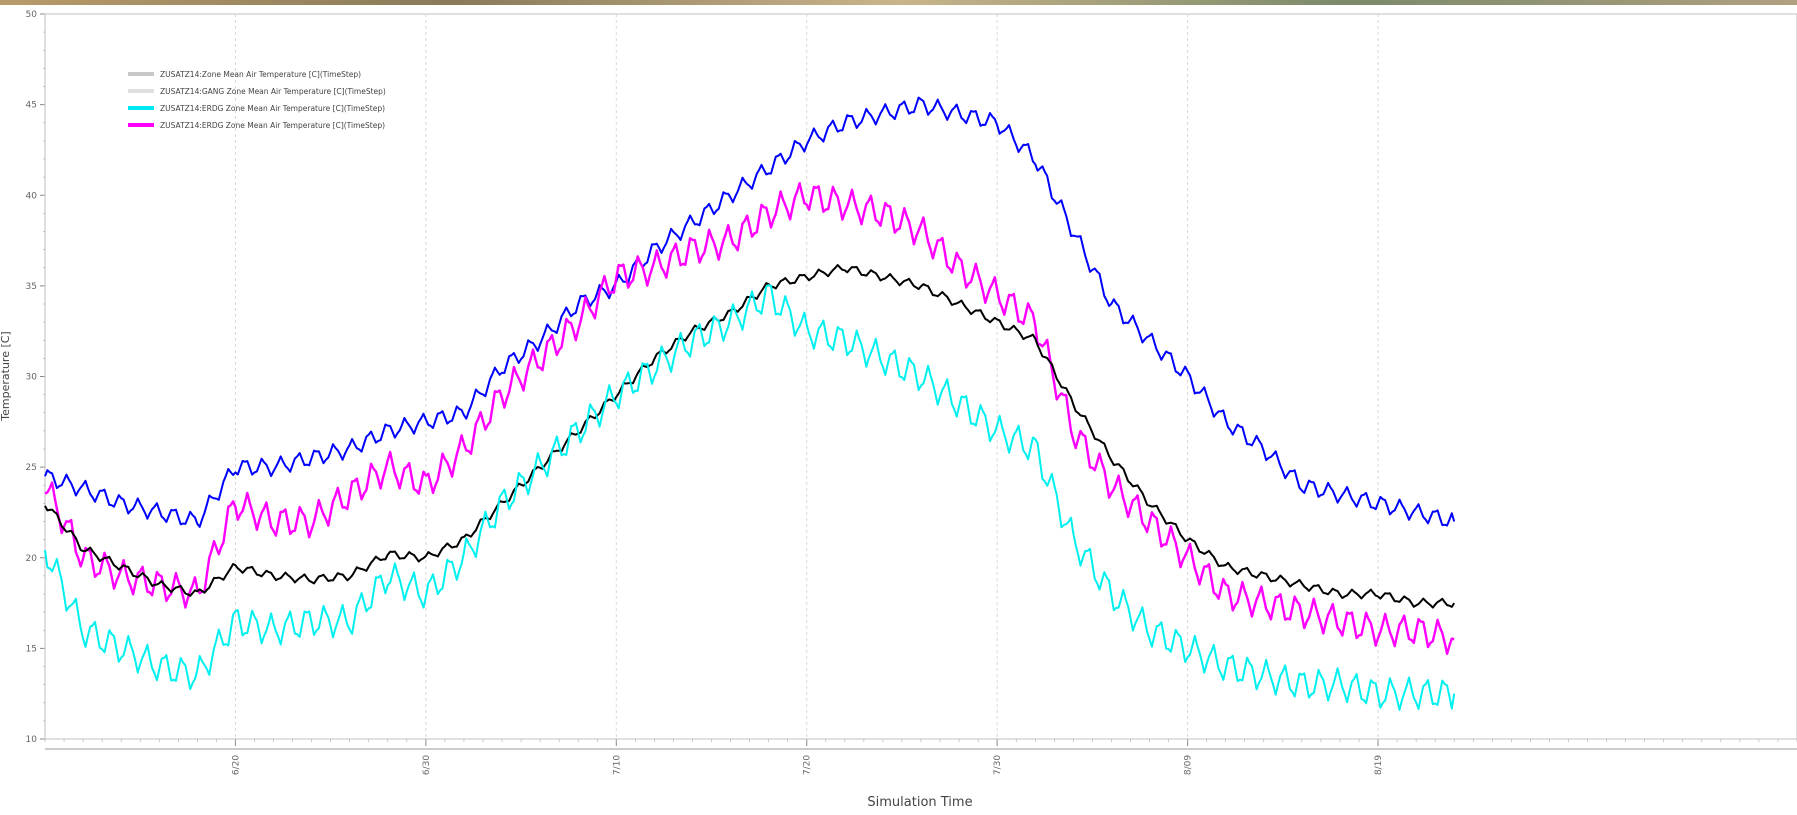  I want to click on y-tick-label: 40, so click(32, 196).